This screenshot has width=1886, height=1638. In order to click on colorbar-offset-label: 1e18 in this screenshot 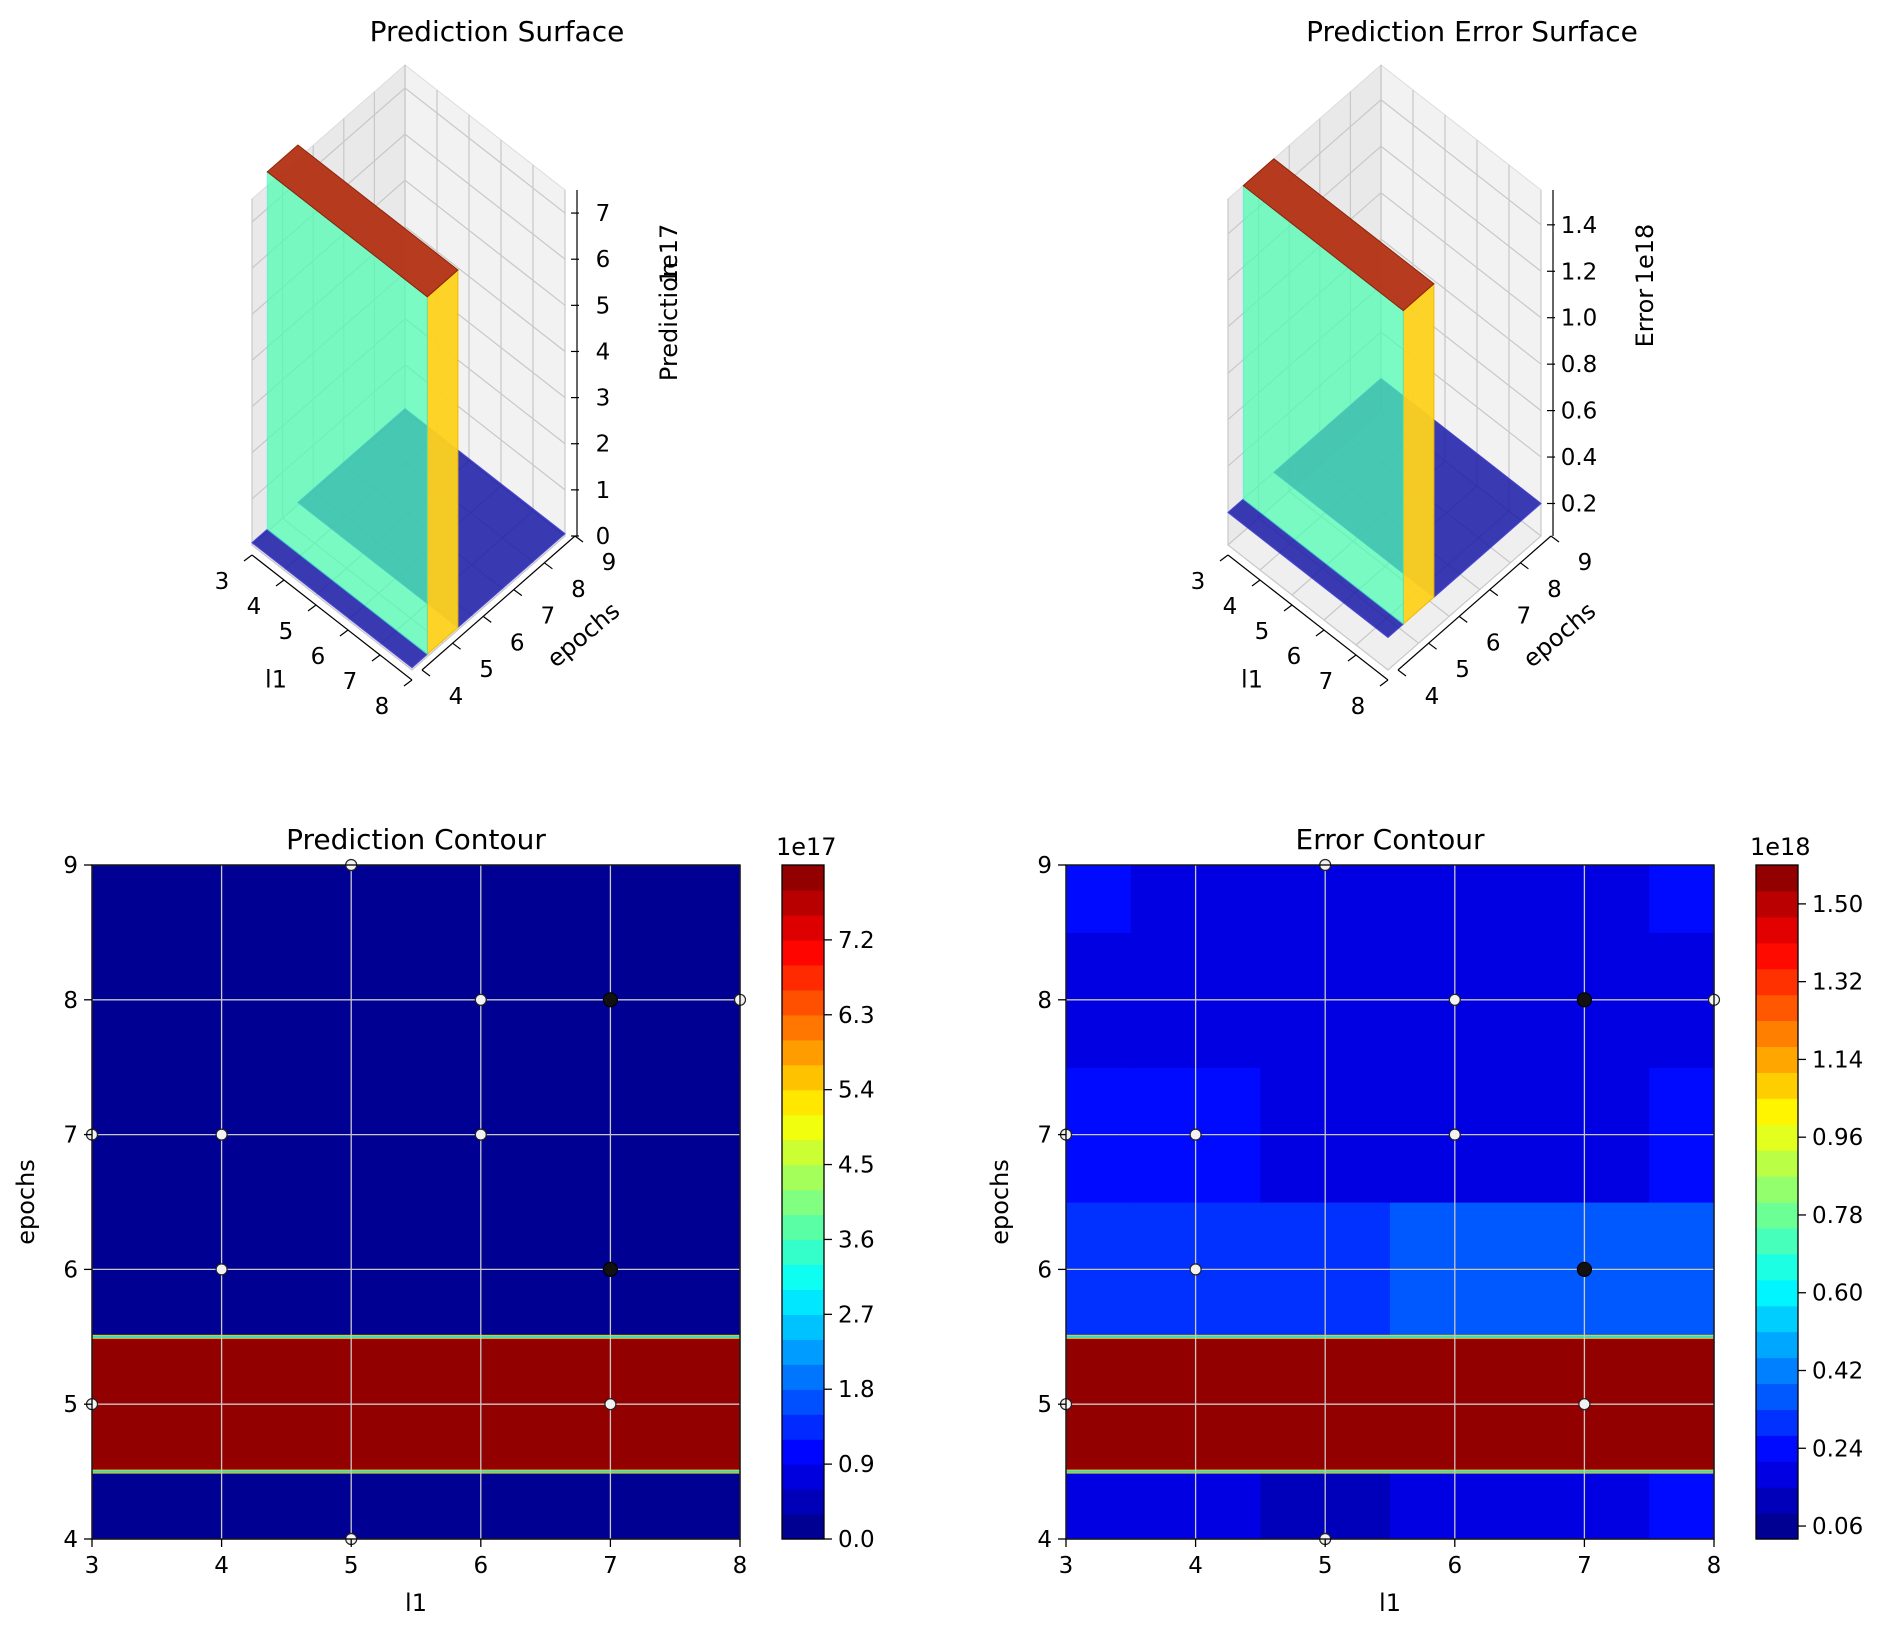, I will do `click(1780, 847)`.